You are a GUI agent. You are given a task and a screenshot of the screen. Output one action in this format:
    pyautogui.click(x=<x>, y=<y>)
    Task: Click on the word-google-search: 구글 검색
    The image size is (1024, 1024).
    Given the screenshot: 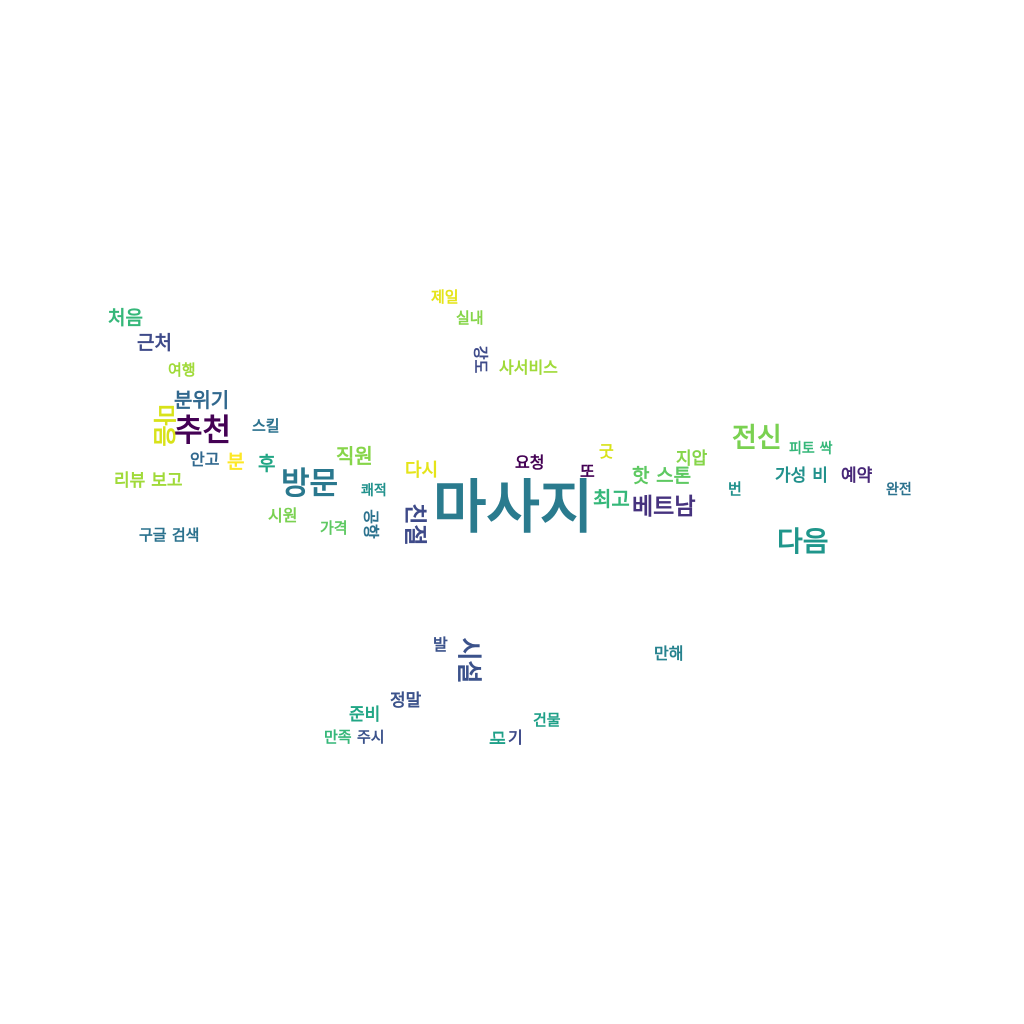 What is the action you would take?
    pyautogui.click(x=169, y=535)
    